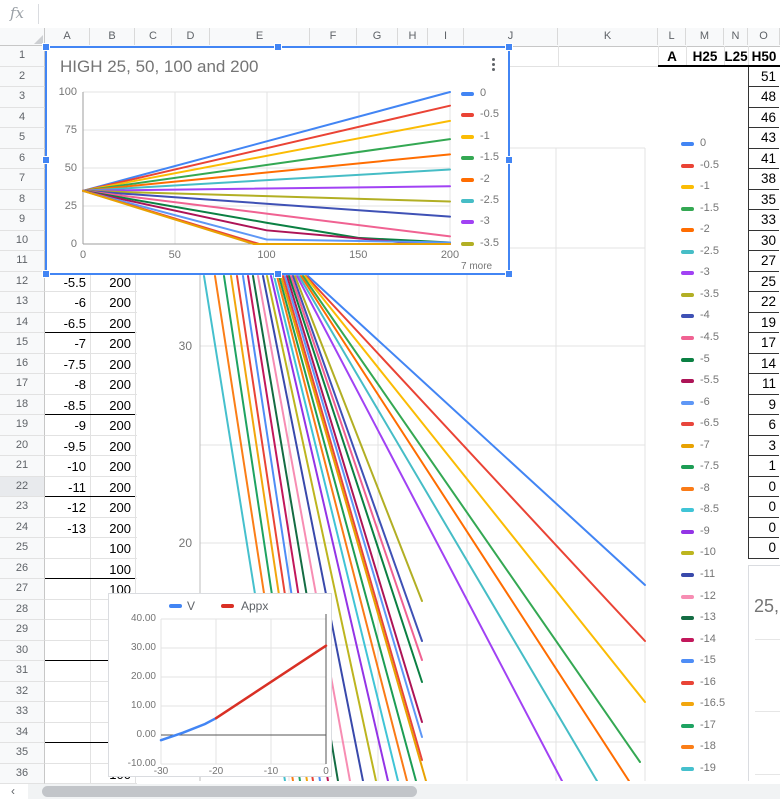 This screenshot has width=780, height=799. I want to click on cell-O17: 11, so click(763, 384).